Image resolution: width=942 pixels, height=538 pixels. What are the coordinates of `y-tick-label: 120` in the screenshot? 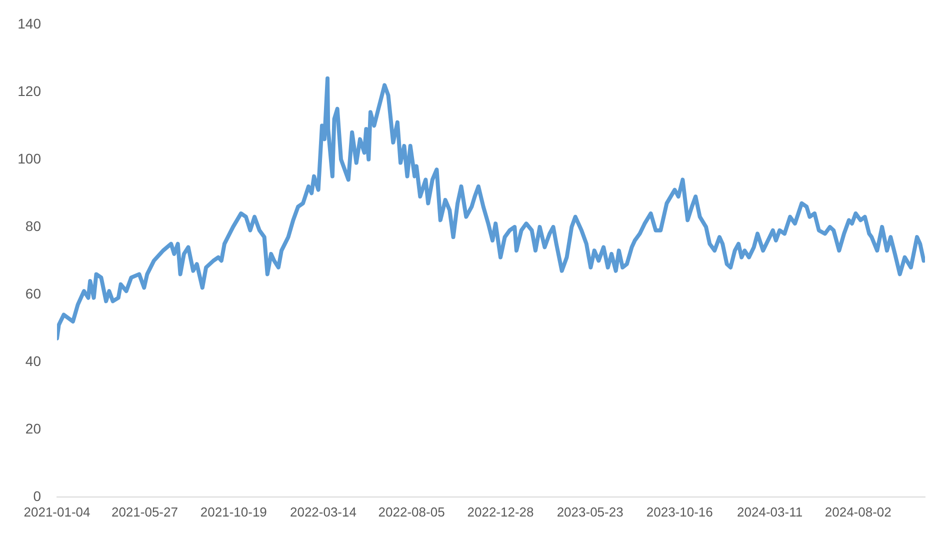 It's located at (30, 90).